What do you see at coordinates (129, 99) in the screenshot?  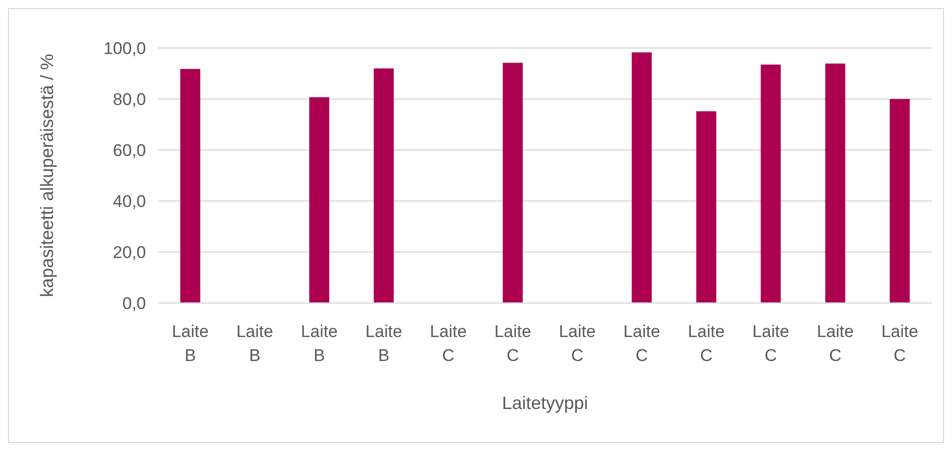 I see `y-tick-label: 80,0` at bounding box center [129, 99].